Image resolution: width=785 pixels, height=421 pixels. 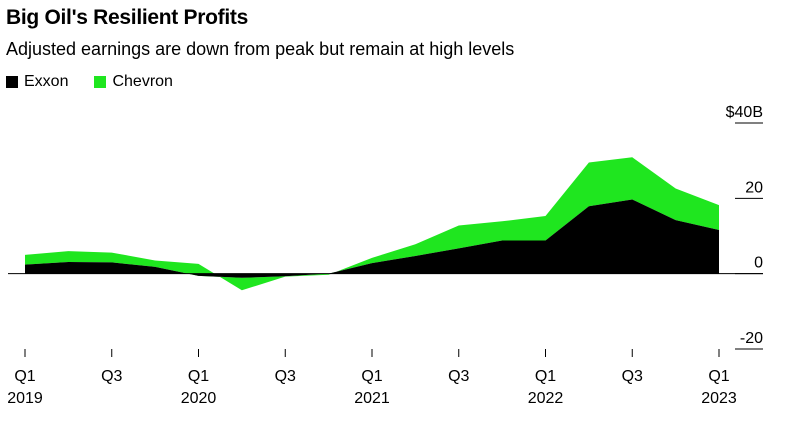 What do you see at coordinates (198, 376) in the screenshot?
I see `x-tick-label-Q1-4: Q1` at bounding box center [198, 376].